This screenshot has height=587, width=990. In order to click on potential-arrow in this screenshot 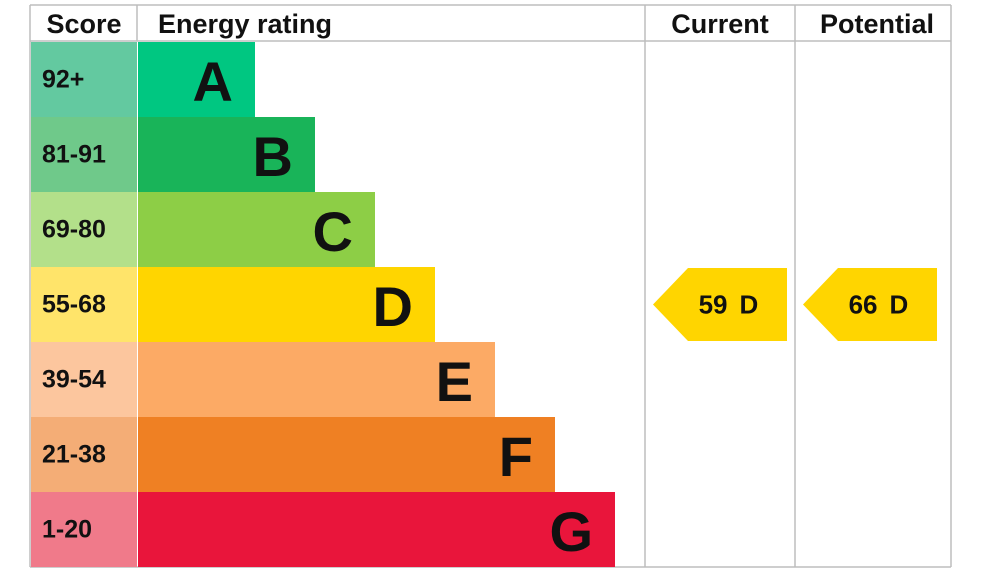, I will do `click(870, 304)`.